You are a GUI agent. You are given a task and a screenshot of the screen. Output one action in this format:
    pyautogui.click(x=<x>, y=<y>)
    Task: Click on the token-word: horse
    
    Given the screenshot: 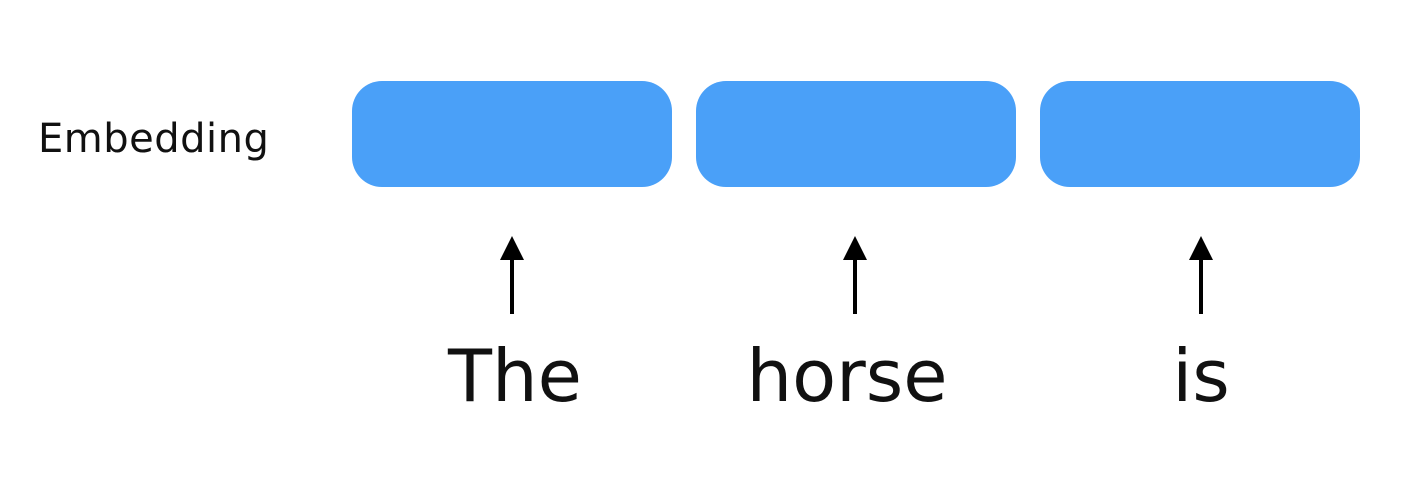 What is the action you would take?
    pyautogui.click(x=847, y=376)
    